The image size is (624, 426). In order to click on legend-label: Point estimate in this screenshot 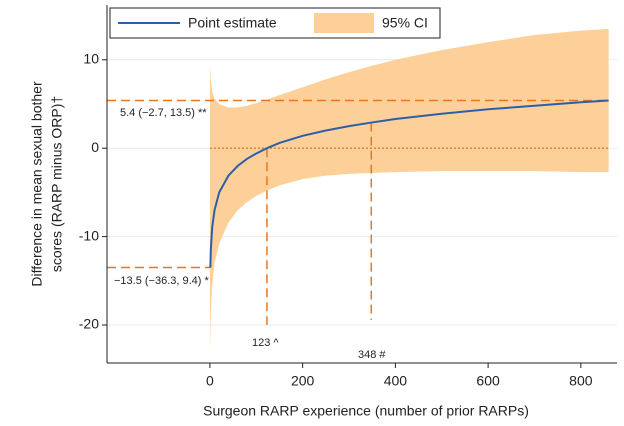, I will do `click(232, 23)`.